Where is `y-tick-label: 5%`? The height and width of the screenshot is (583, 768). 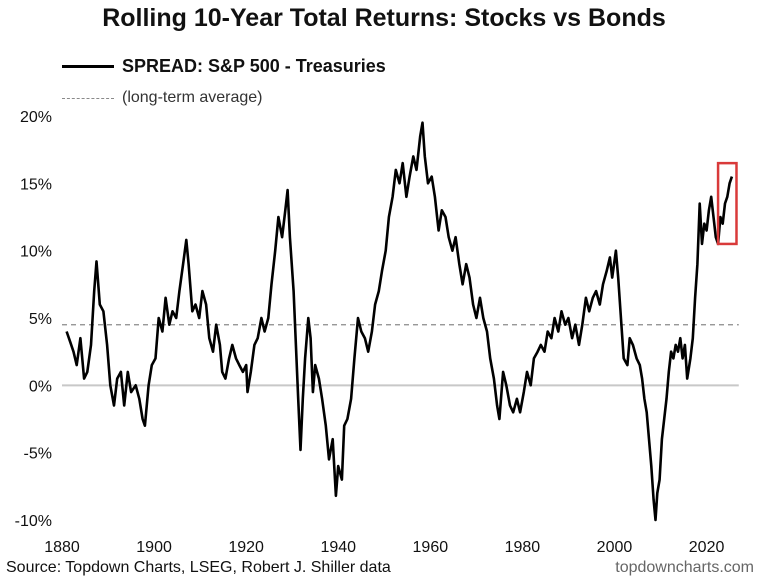
y-tick-label: 5% is located at coordinates (40, 319).